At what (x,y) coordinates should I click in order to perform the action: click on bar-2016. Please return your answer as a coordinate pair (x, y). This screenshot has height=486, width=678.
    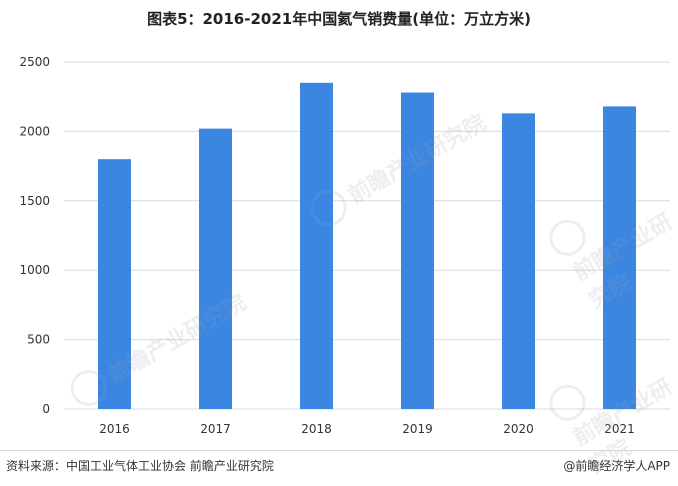
    Looking at the image, I should click on (114, 284).